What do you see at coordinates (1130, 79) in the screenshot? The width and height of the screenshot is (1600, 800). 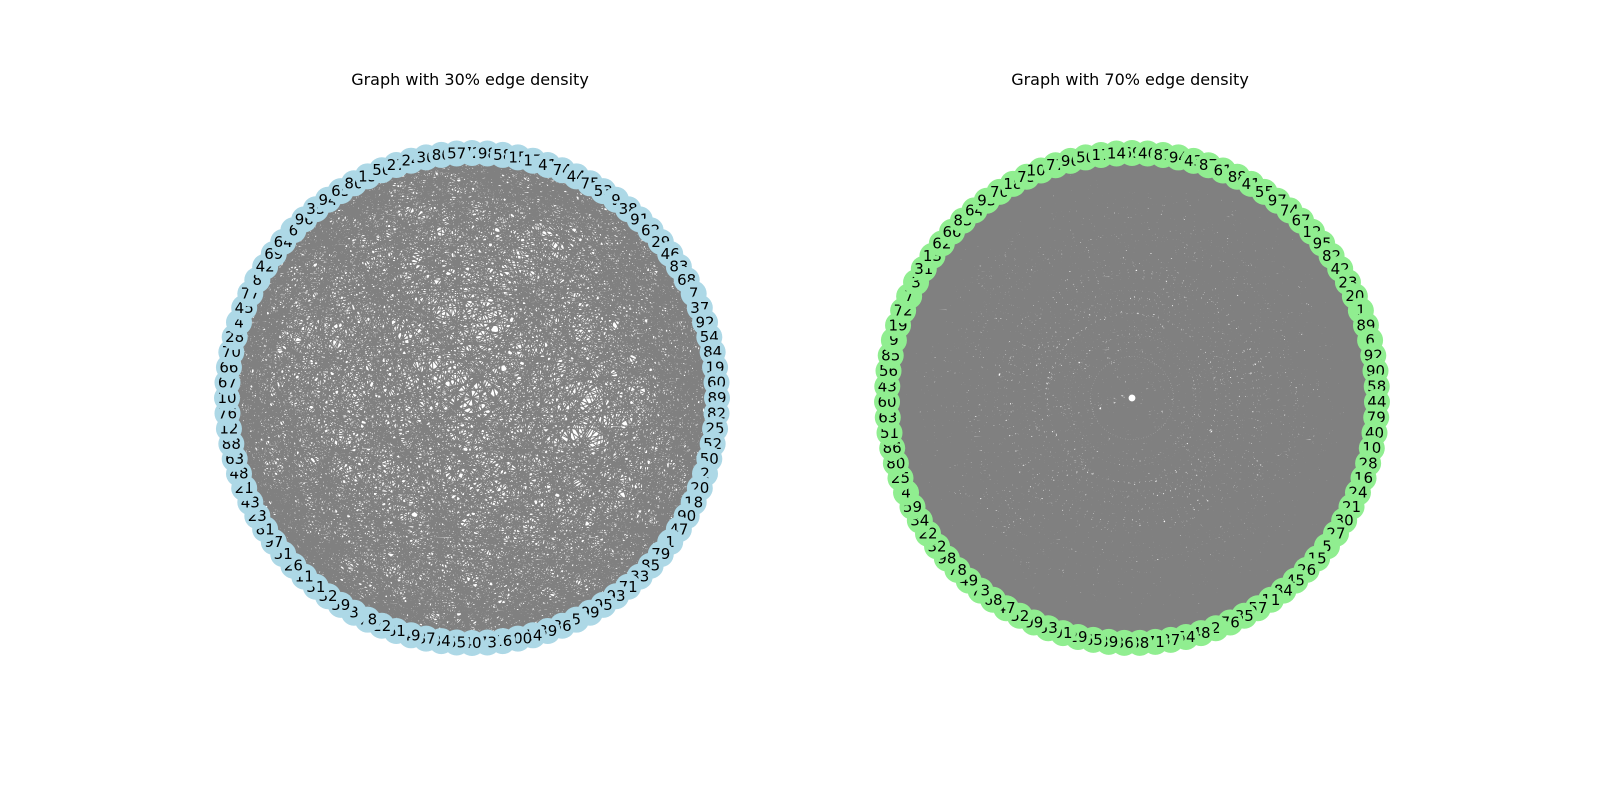 I see `panel-title: Graph with 70% edge density` at bounding box center [1130, 79].